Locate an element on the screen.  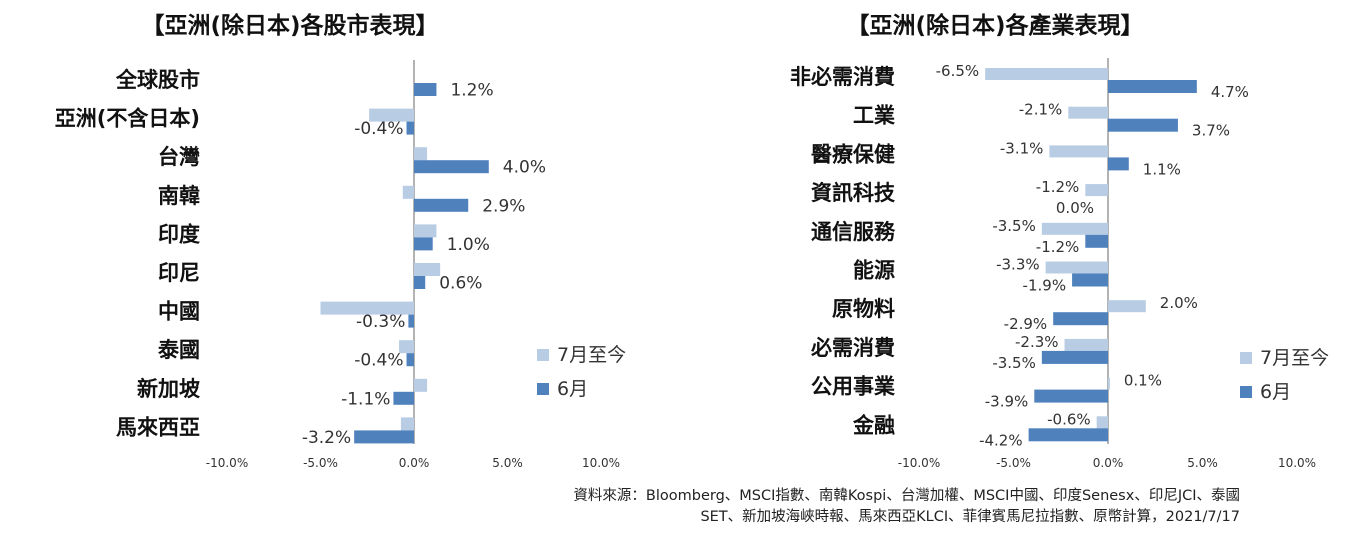
data-label-7m-to-date: -6.5% is located at coordinates (958, 71).